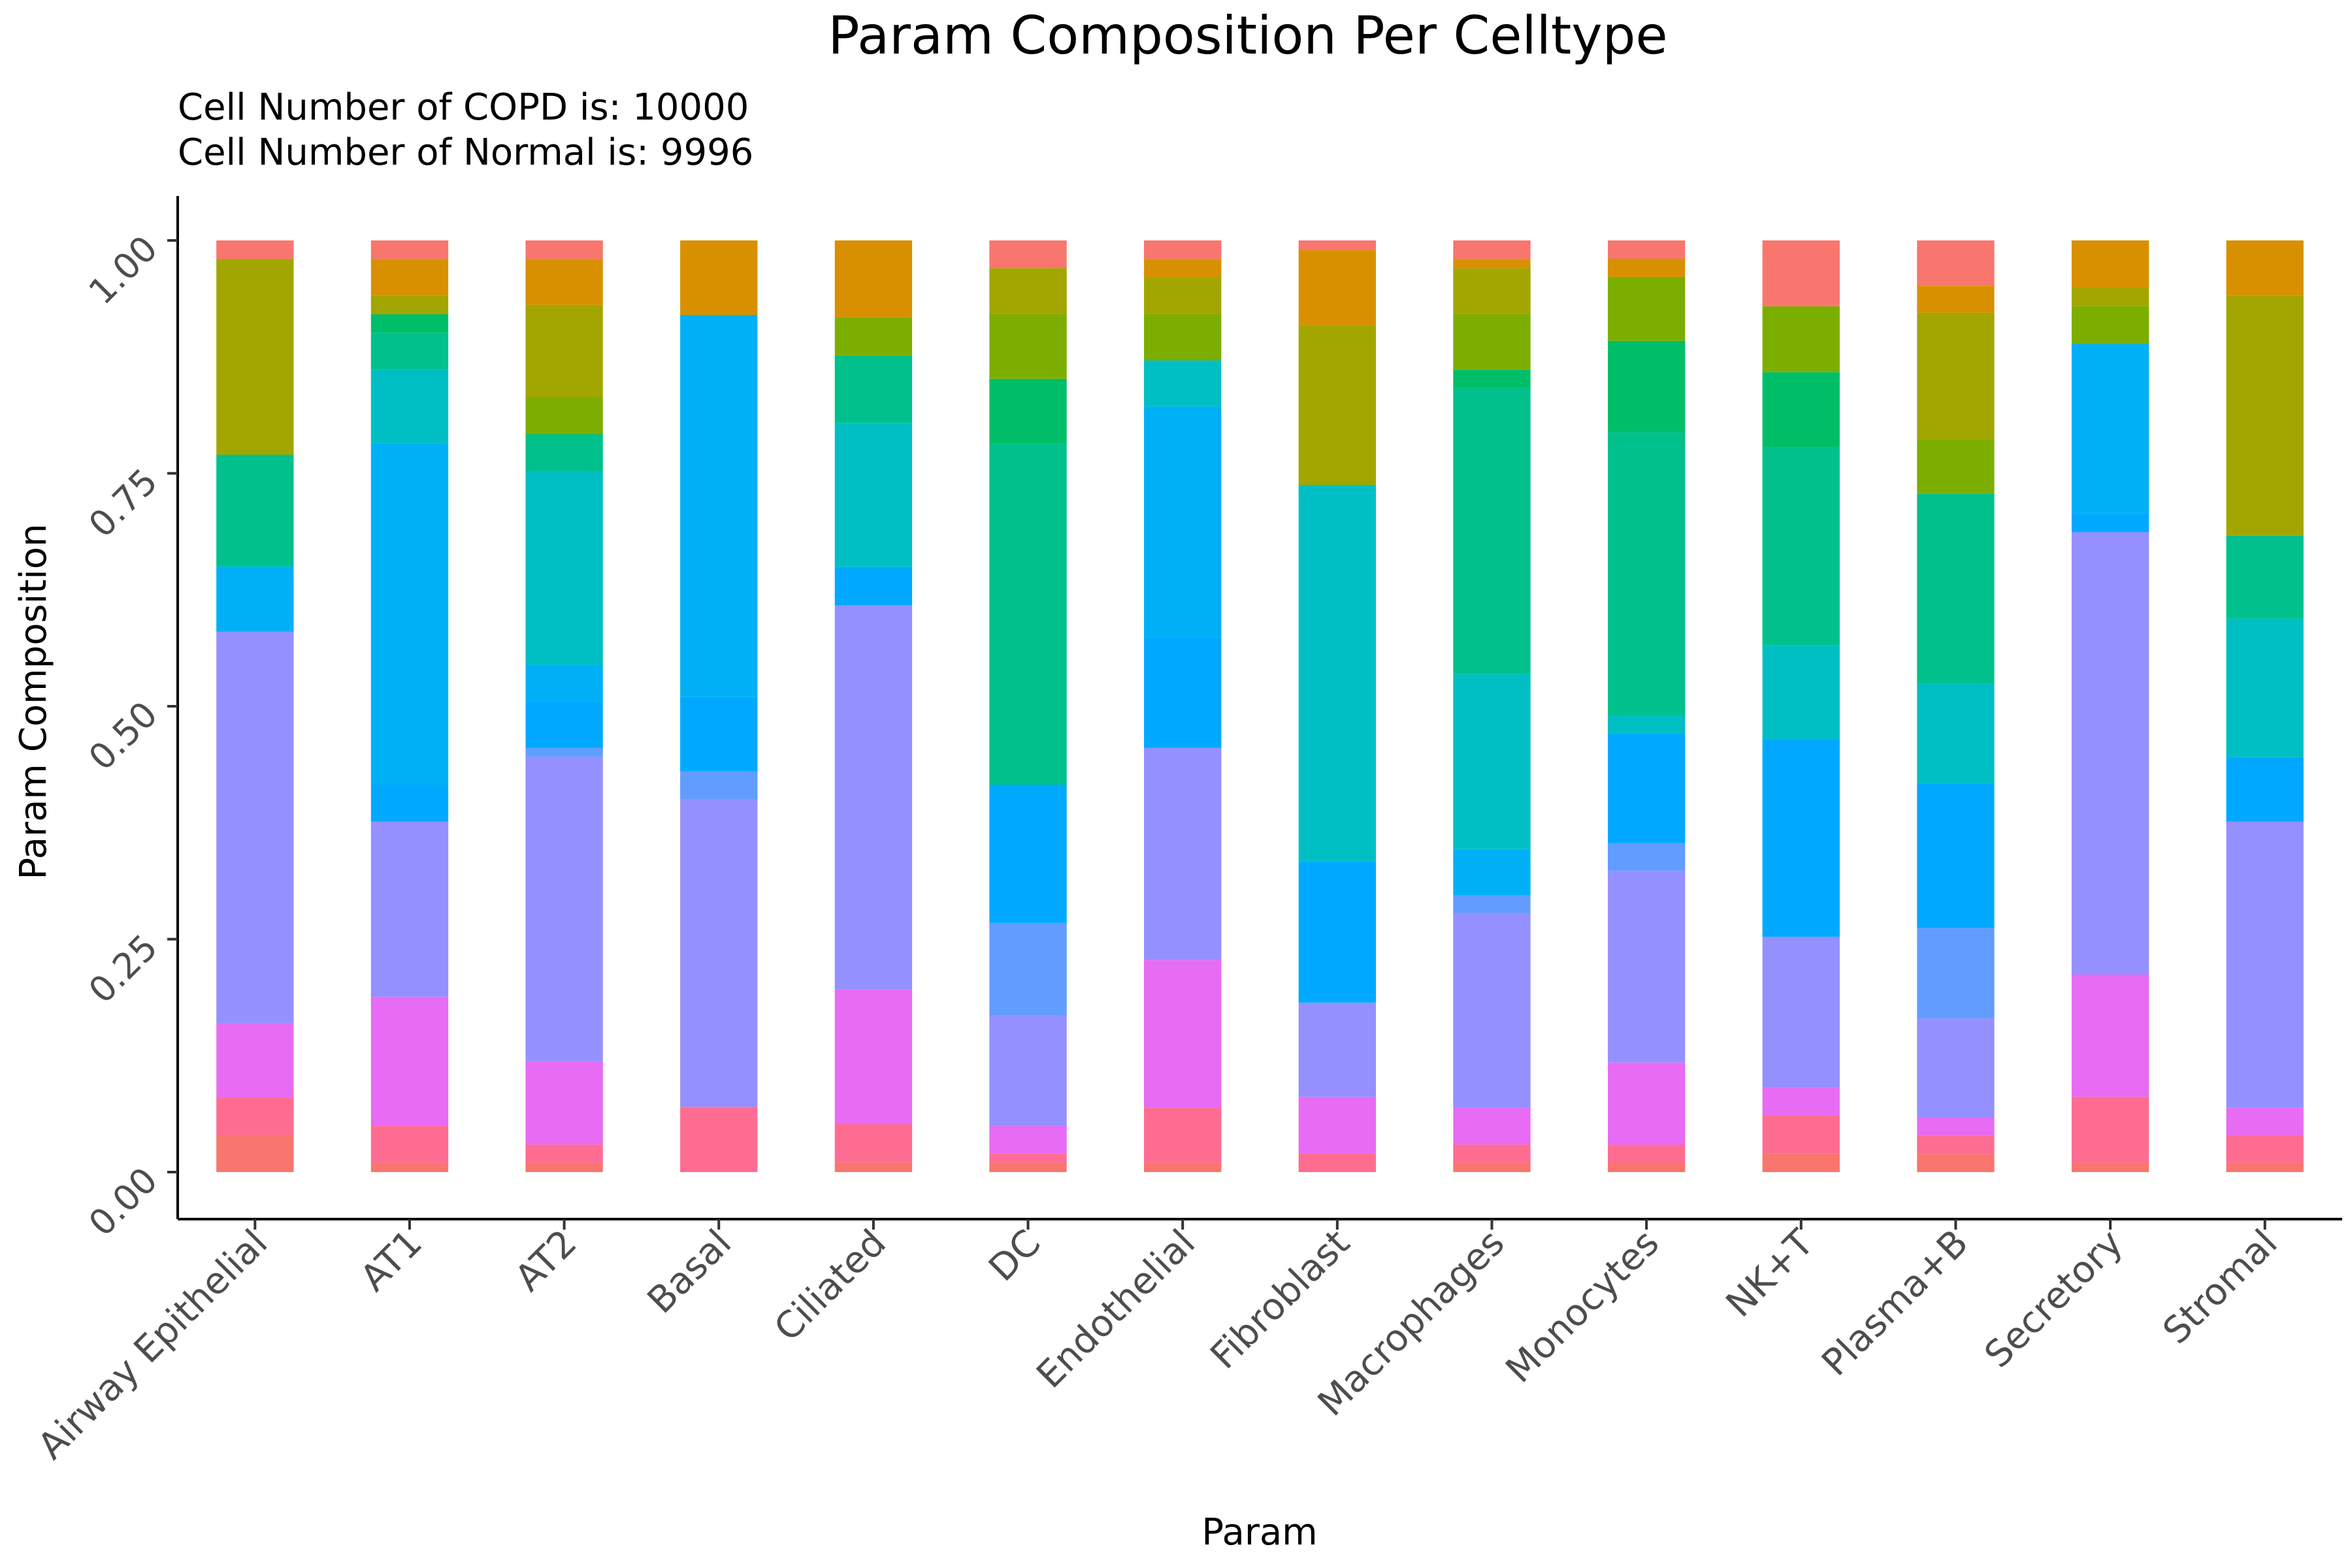 The width and height of the screenshot is (2352, 1568). I want to click on chart-subtitle-line-2: Cell Number of Normal is: 9996, so click(465, 152).